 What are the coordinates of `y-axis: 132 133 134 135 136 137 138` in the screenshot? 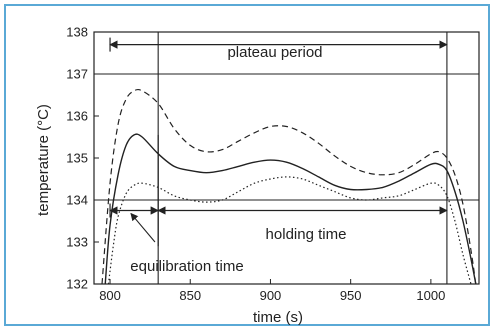 It's located at (82, 158).